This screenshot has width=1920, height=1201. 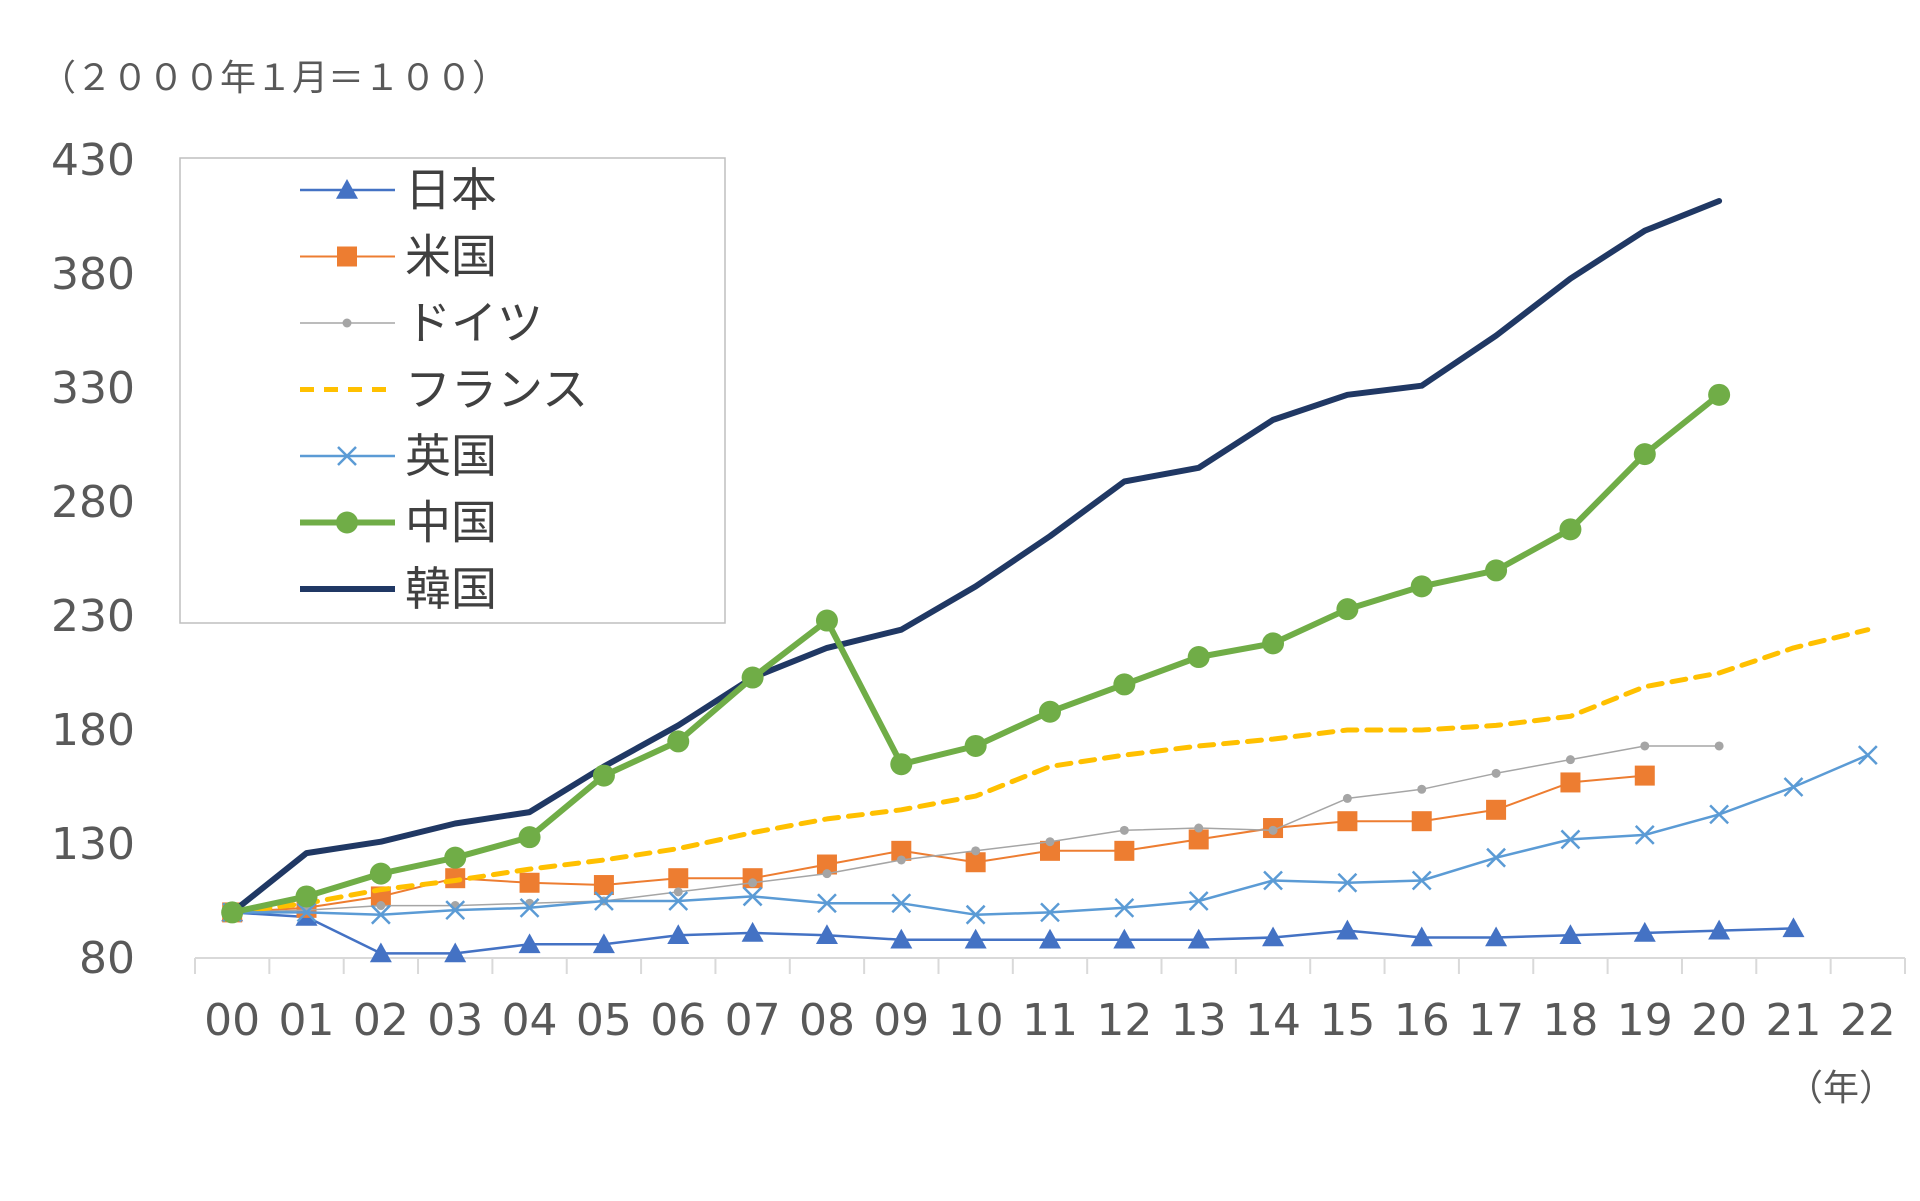 I want to click on x-tick-label: 17, so click(x=1496, y=1020).